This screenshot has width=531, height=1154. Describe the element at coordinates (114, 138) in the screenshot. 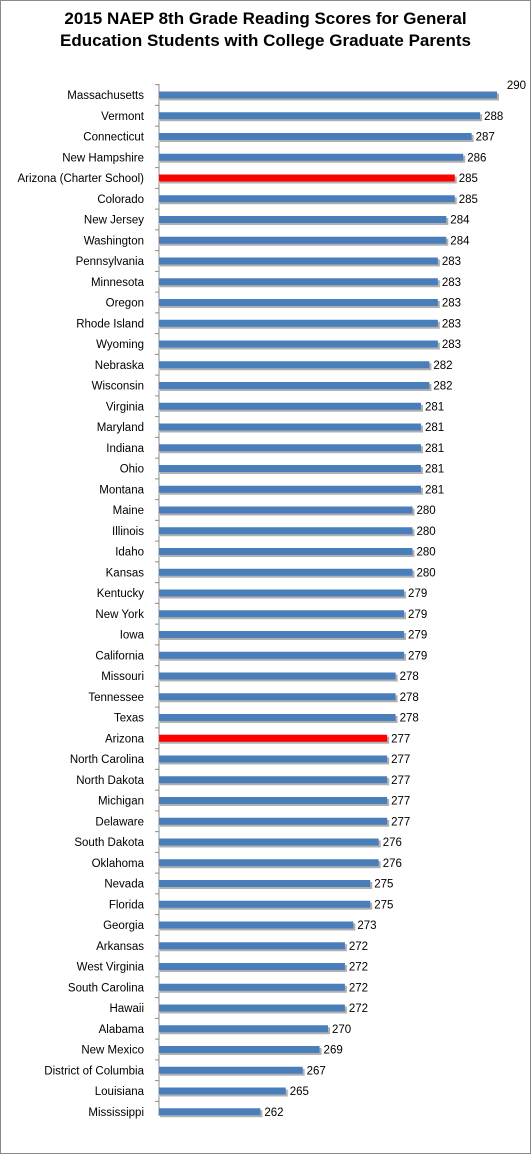

I see `category-label: Connecticut` at that location.